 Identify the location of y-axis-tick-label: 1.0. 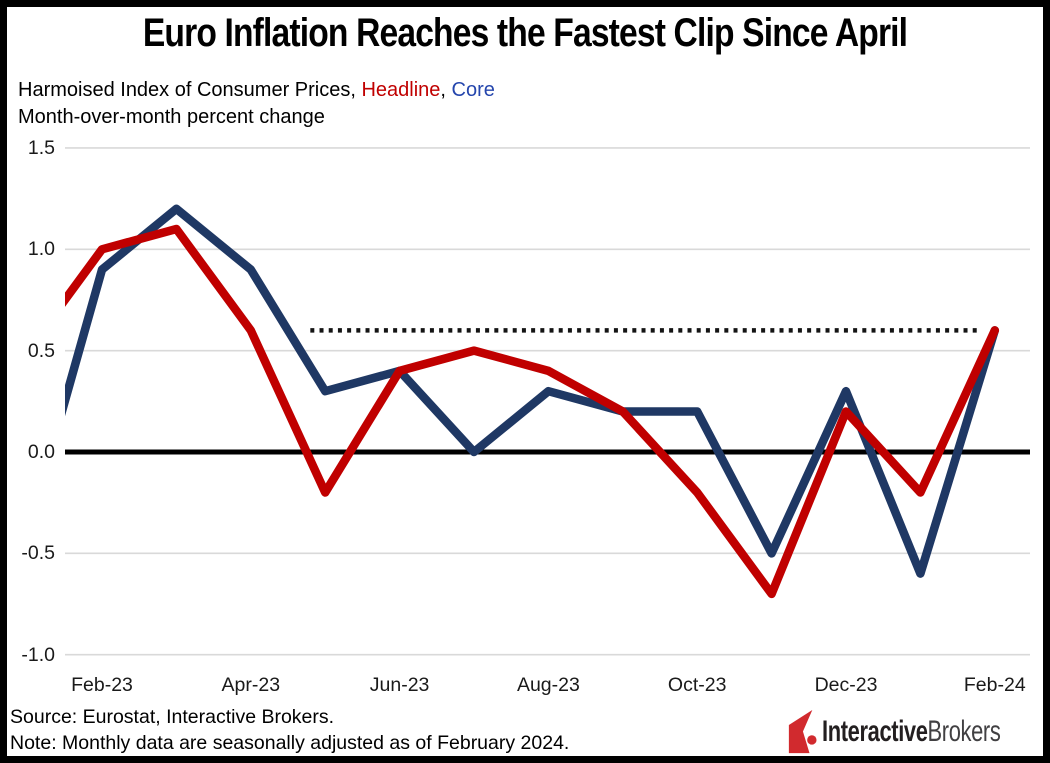
(41, 249).